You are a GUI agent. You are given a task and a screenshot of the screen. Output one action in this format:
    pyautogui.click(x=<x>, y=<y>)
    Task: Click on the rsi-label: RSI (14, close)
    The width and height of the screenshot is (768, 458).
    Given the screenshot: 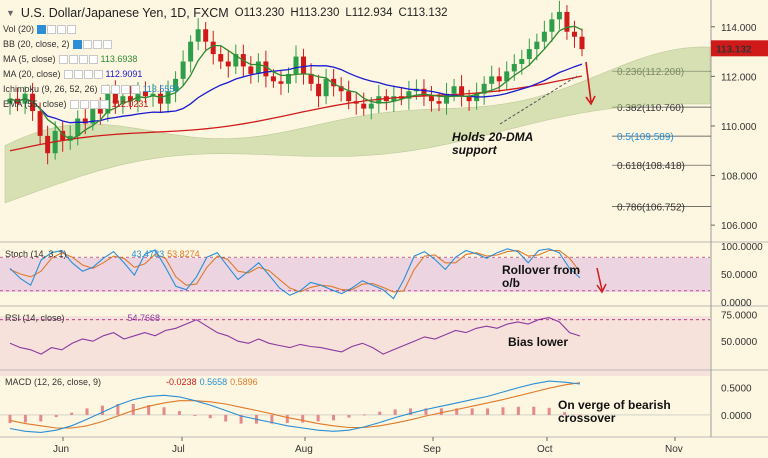 What is the action you would take?
    pyautogui.click(x=35, y=318)
    